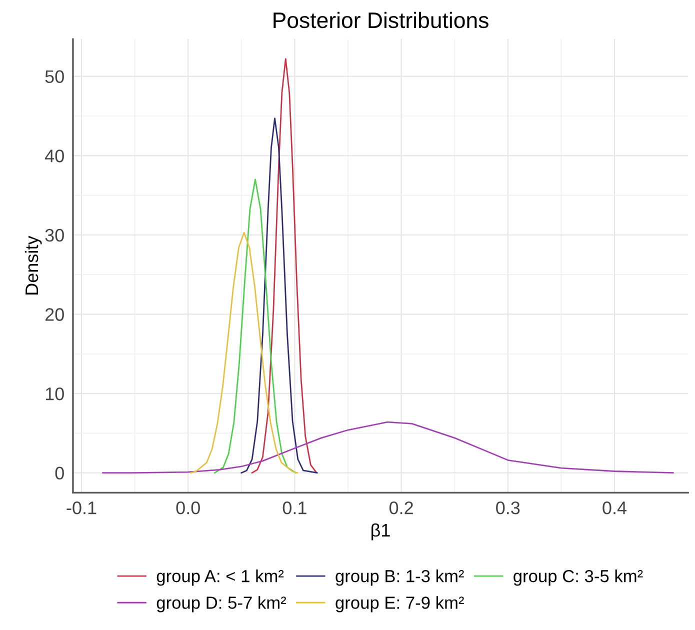  What do you see at coordinates (54, 156) in the screenshot?
I see `y-tick-label: 40` at bounding box center [54, 156].